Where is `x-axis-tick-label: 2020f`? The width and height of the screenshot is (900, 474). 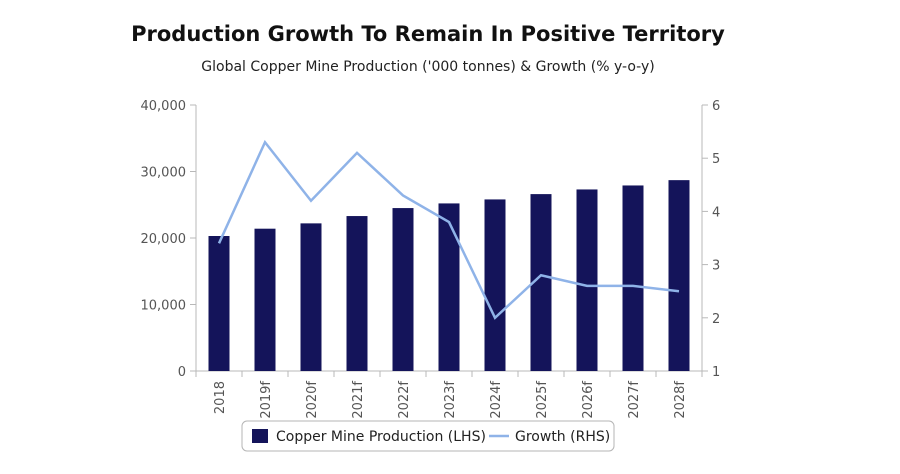
x-axis-tick-label: 2020f is located at coordinates (312, 400).